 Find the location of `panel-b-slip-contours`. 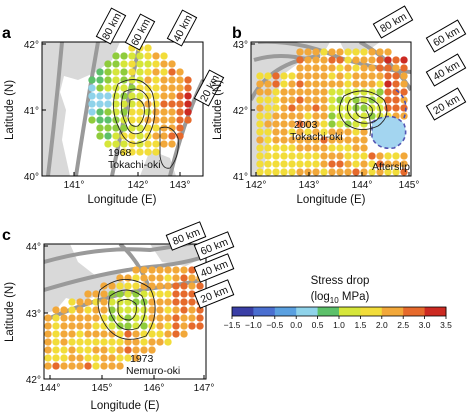

panel-b-slip-contours is located at coordinates (363, 113).